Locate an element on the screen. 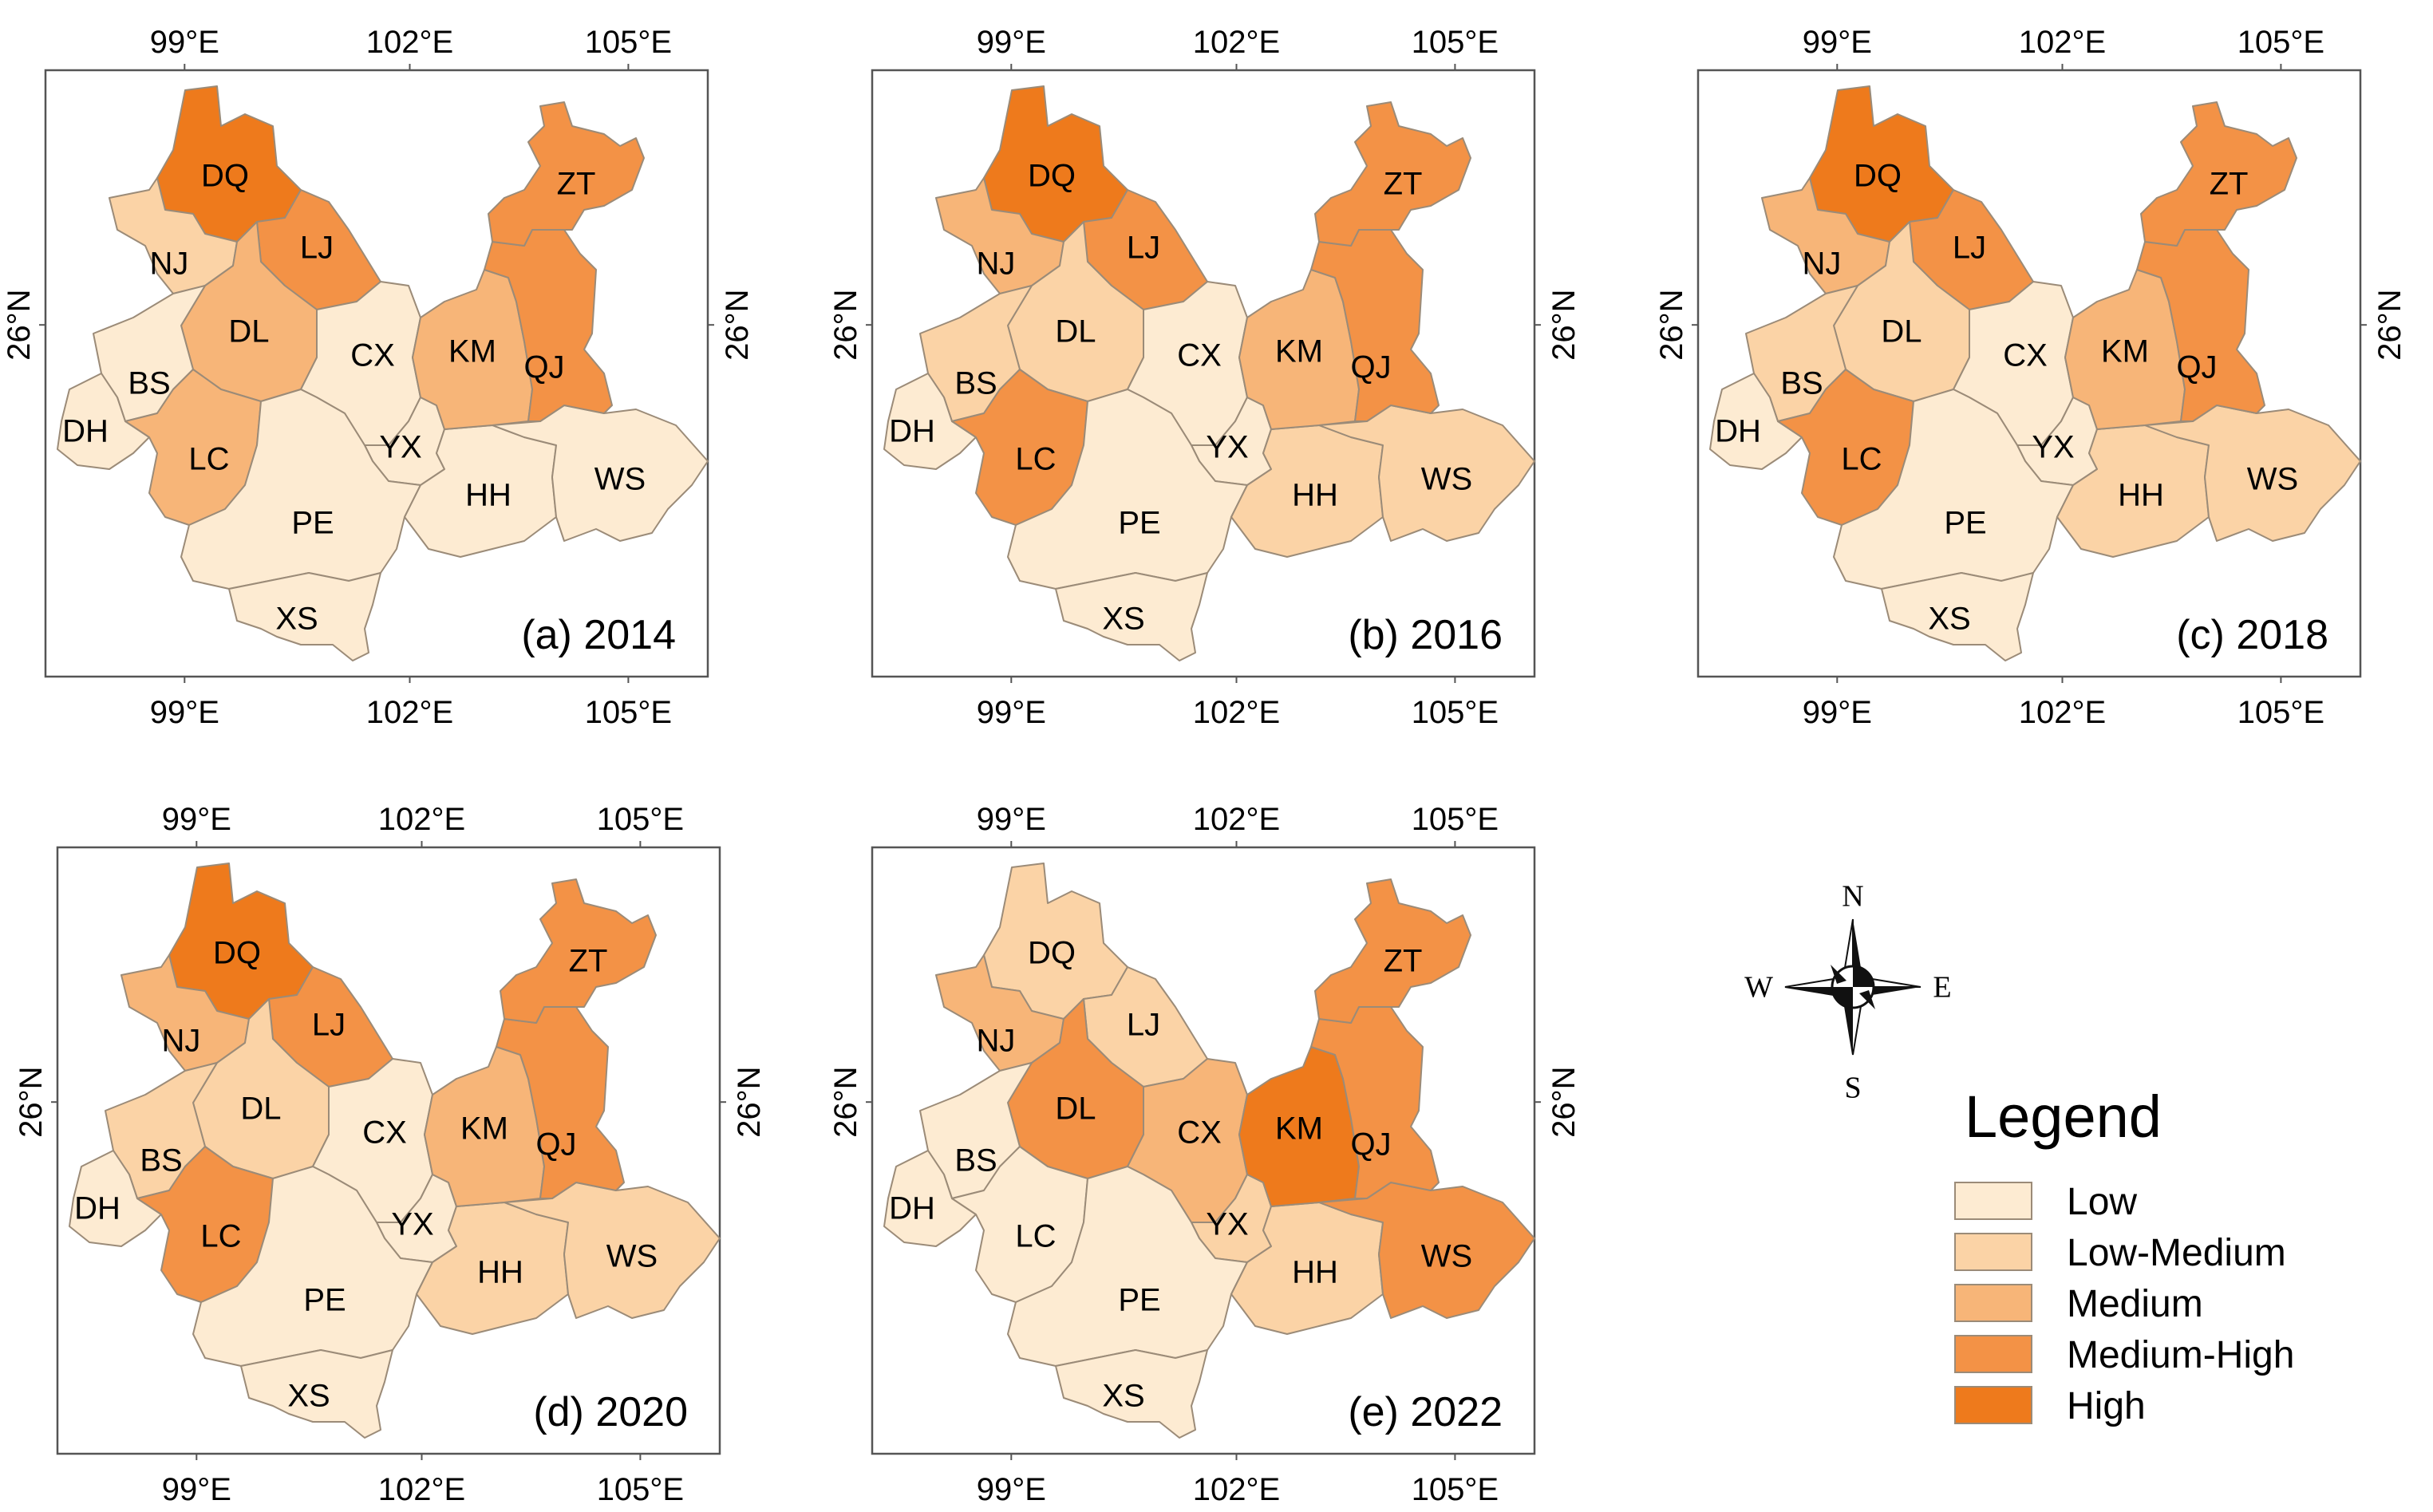 The image size is (2433, 1512). panel-title: (c) 2018 is located at coordinates (2252, 635).